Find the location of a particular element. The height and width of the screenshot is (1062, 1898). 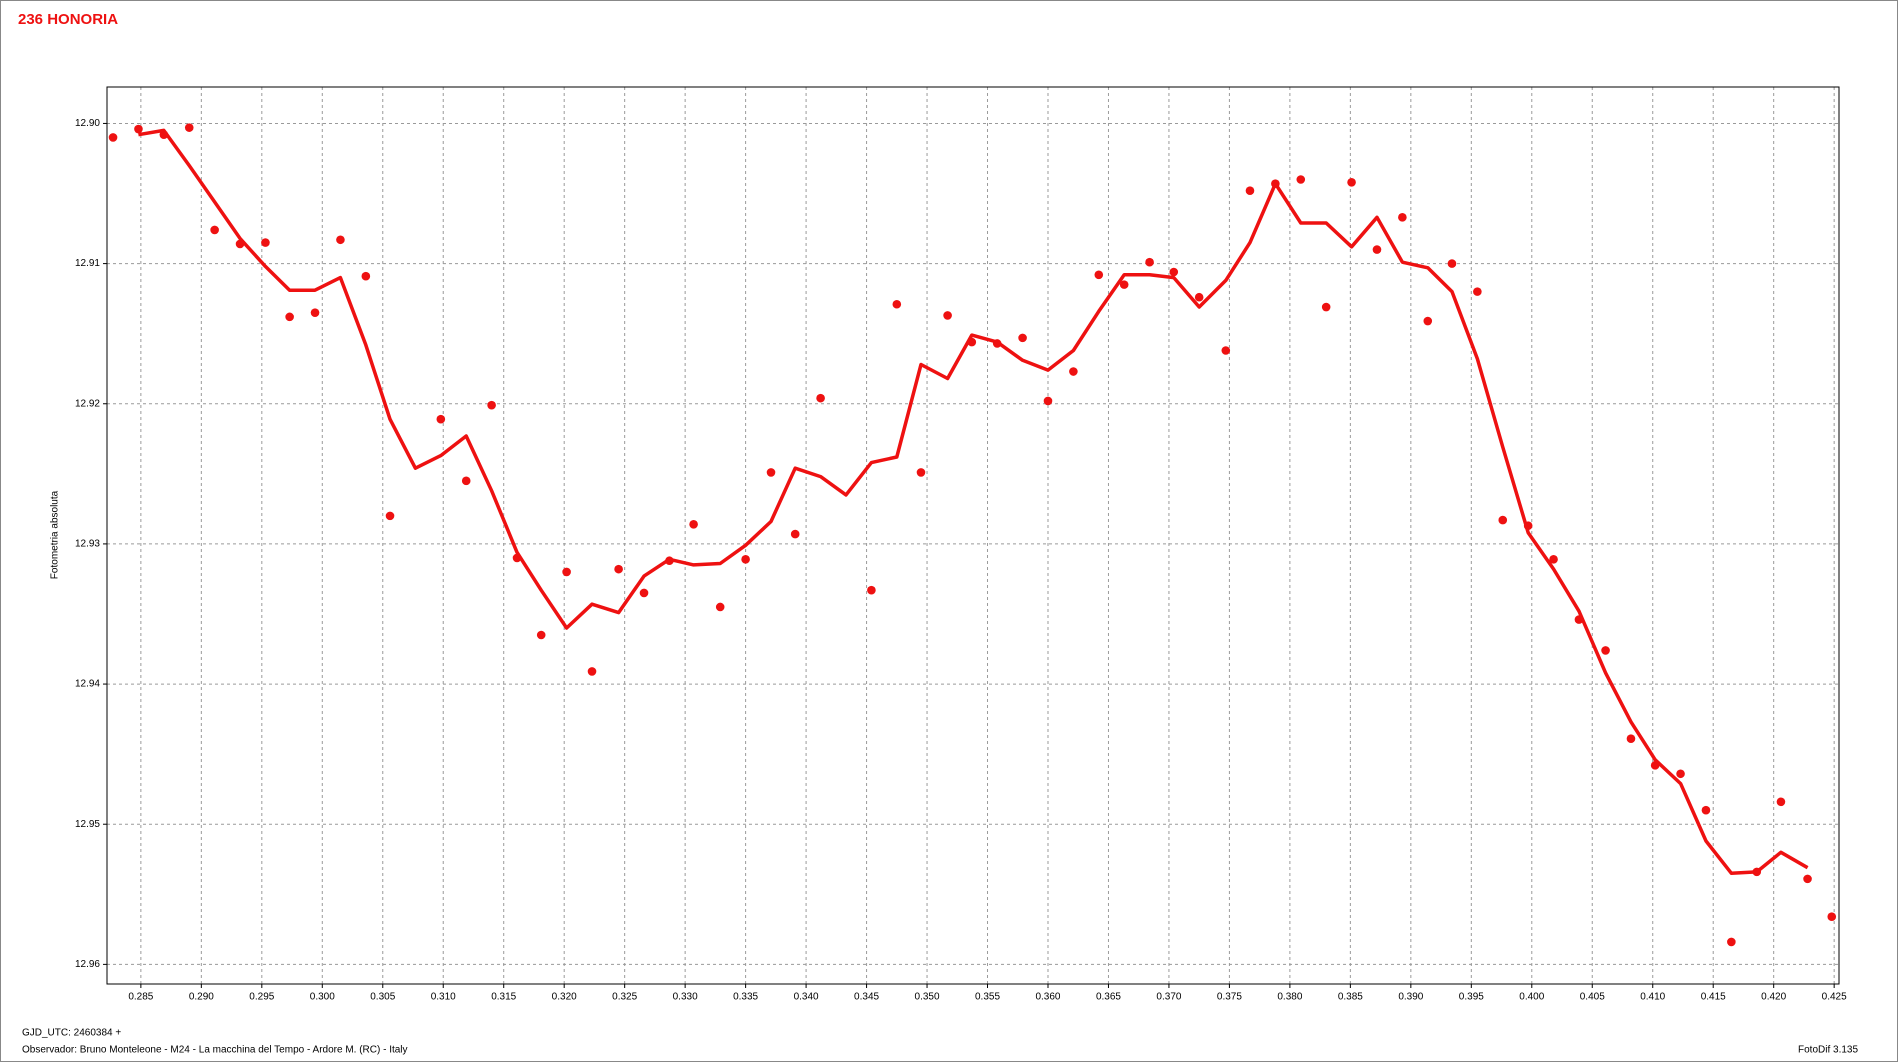

y-tick-label: 12.90 is located at coordinates (87, 123).